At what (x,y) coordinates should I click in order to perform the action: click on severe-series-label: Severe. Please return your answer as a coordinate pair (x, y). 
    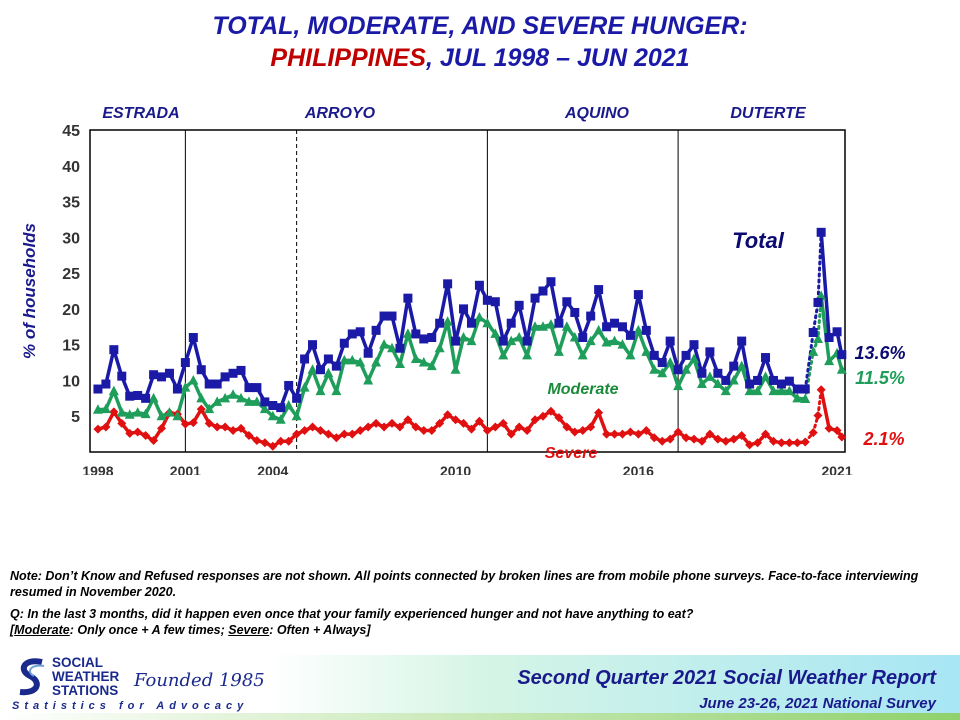
    Looking at the image, I should click on (571, 453).